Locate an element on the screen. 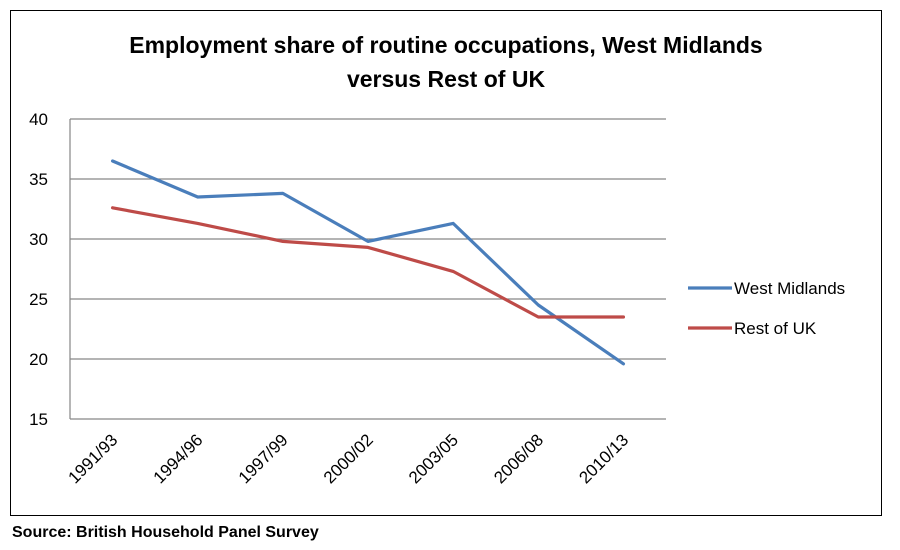  x-tick-label: 1997/99 is located at coordinates (263, 458).